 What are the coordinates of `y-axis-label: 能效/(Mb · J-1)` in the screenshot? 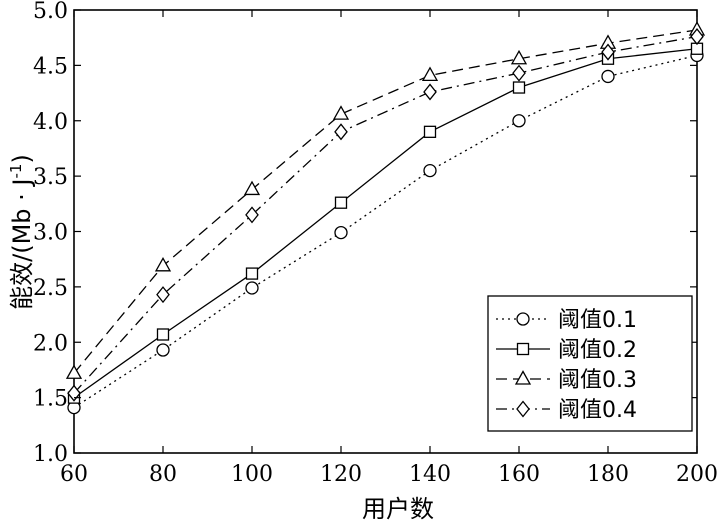 It's located at (21, 232).